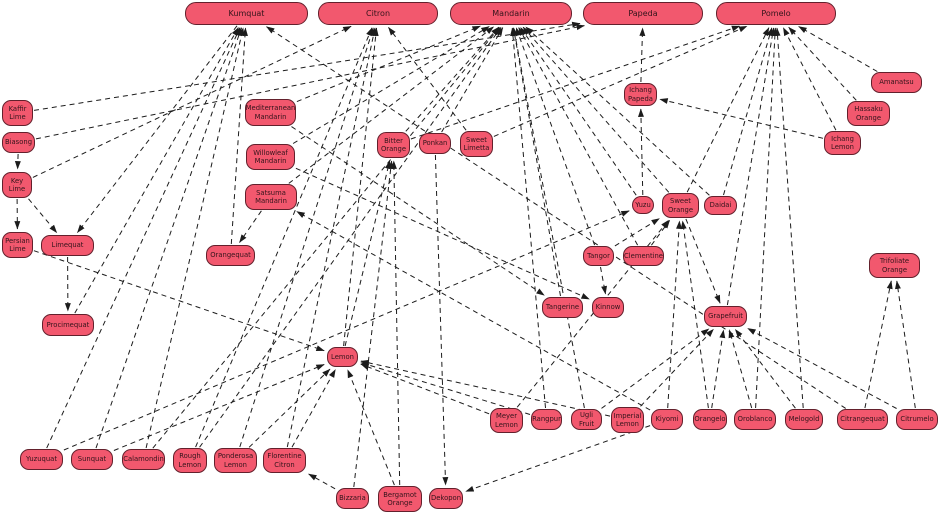 The width and height of the screenshot is (941, 512). I want to click on node-clementine: Clementine, so click(643, 256).